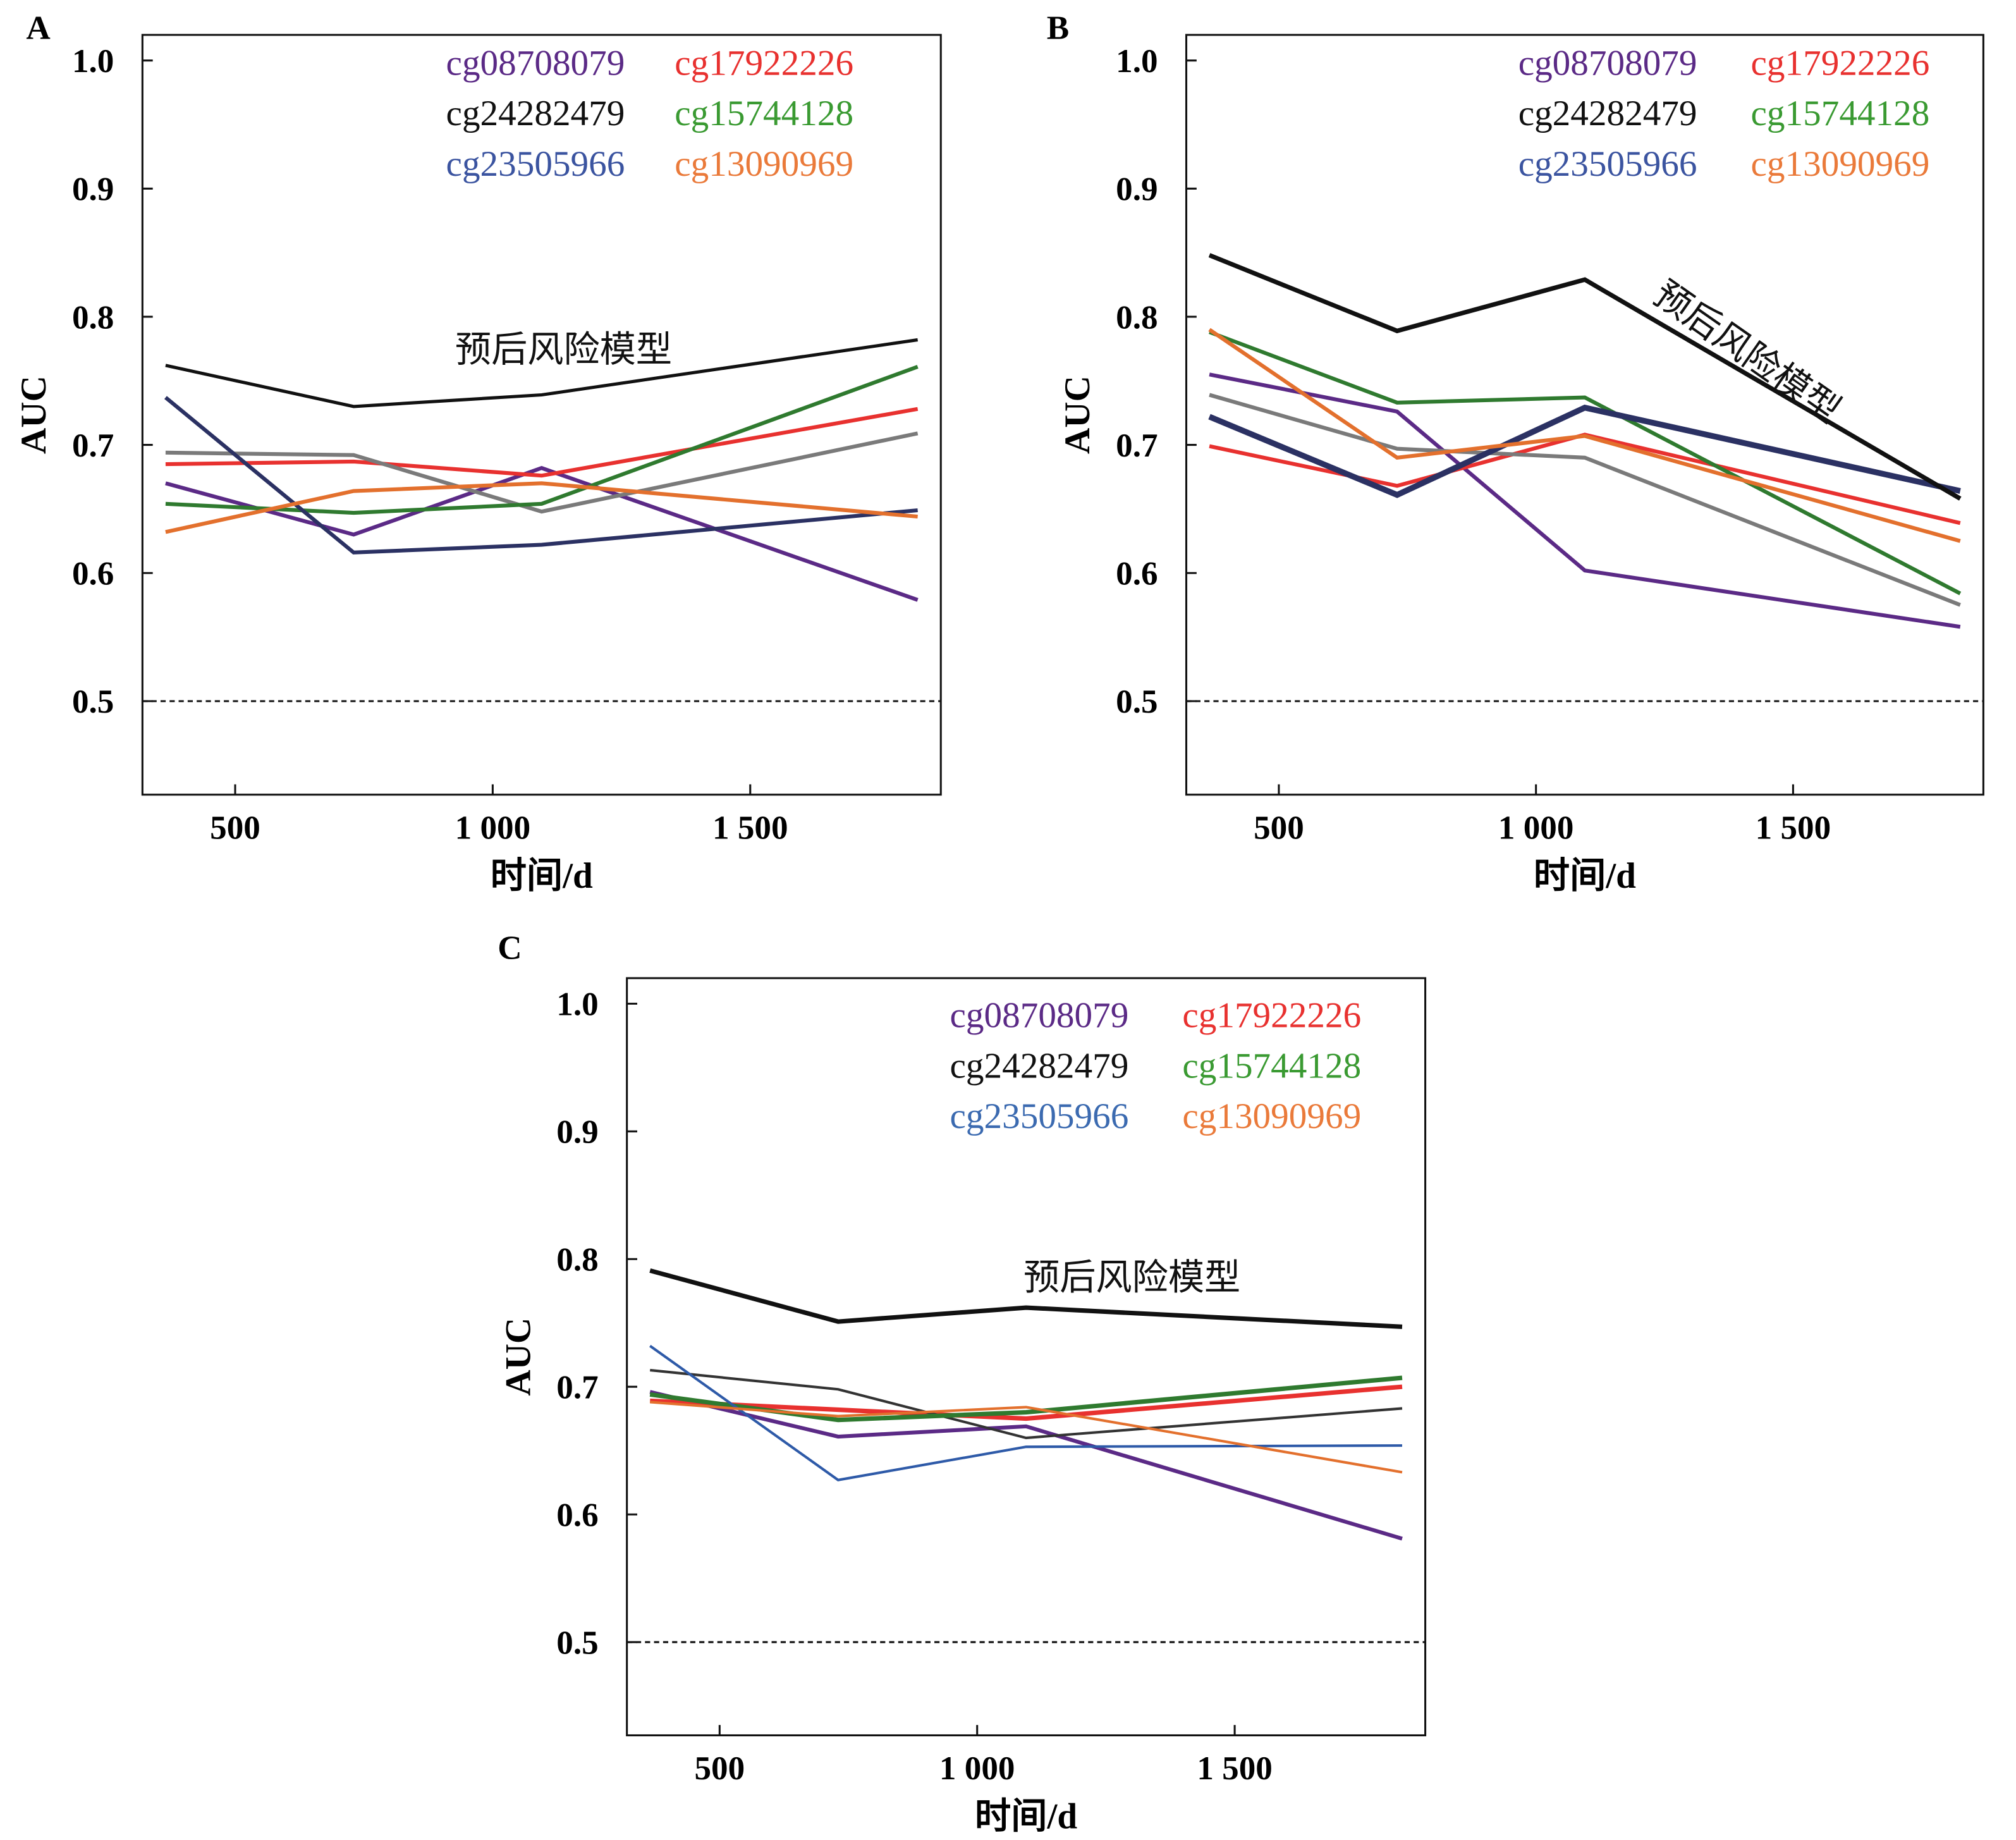  What do you see at coordinates (38, 27) in the screenshot?
I see `panel-label: A` at bounding box center [38, 27].